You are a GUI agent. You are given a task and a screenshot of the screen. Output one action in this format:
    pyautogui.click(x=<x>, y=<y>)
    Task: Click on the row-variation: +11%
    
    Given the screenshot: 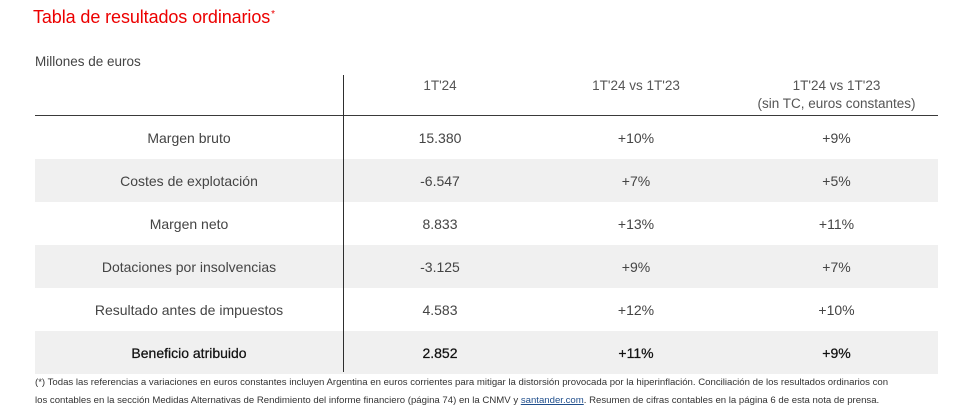 What is the action you would take?
    pyautogui.click(x=636, y=352)
    